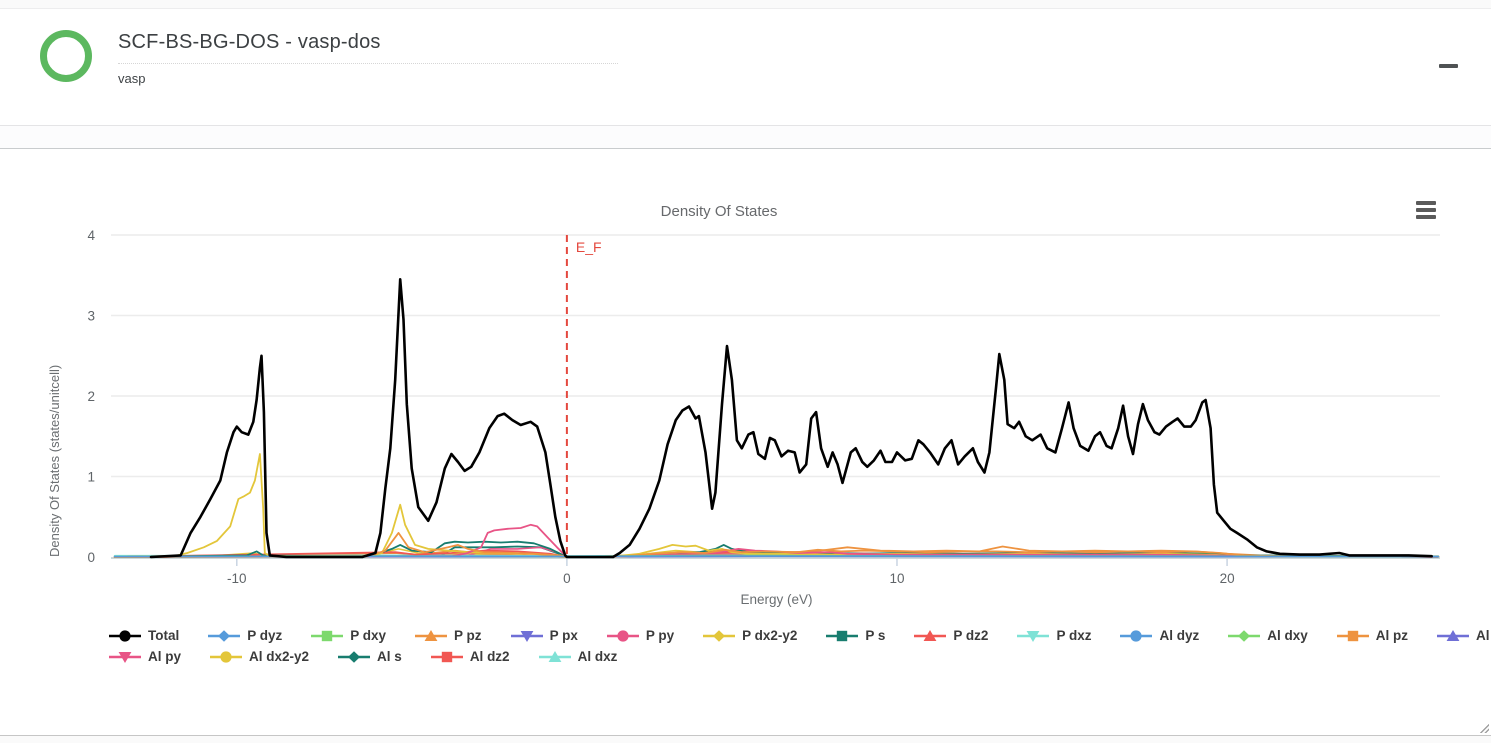  What do you see at coordinates (597, 656) in the screenshot?
I see `legend-label: Al dxz` at bounding box center [597, 656].